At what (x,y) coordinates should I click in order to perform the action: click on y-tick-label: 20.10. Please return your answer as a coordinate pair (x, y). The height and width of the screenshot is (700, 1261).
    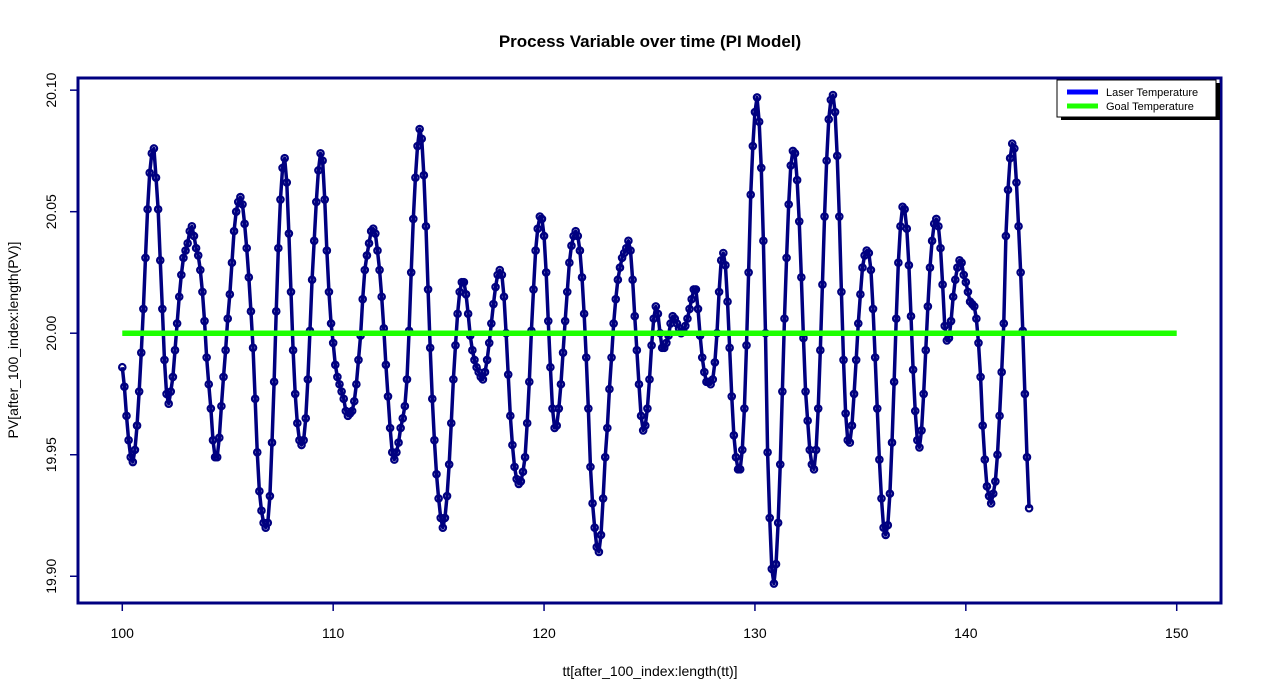
    Looking at the image, I should click on (51, 89).